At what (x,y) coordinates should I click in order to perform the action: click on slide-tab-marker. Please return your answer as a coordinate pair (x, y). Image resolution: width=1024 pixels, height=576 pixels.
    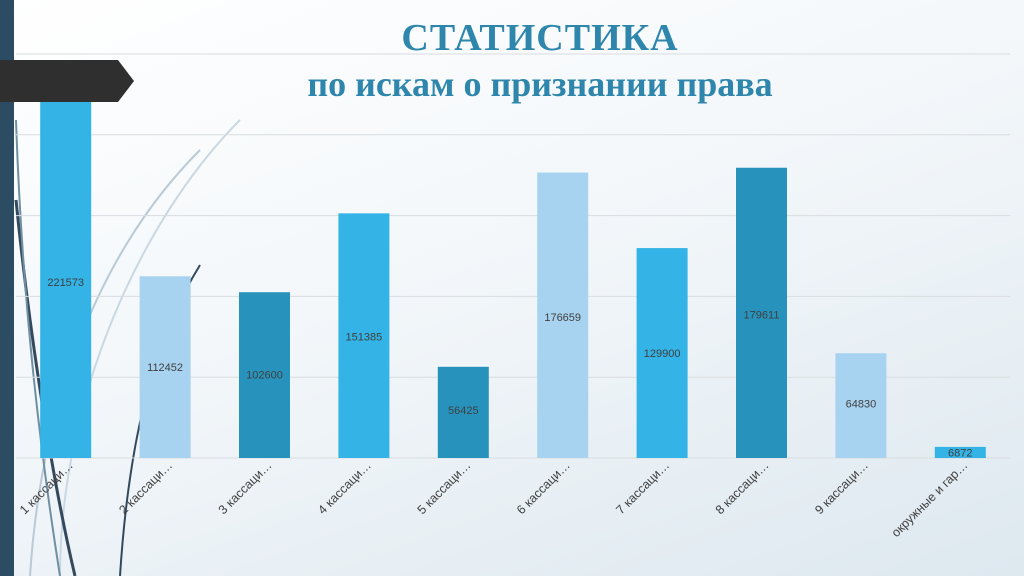
    Looking at the image, I should click on (67, 81).